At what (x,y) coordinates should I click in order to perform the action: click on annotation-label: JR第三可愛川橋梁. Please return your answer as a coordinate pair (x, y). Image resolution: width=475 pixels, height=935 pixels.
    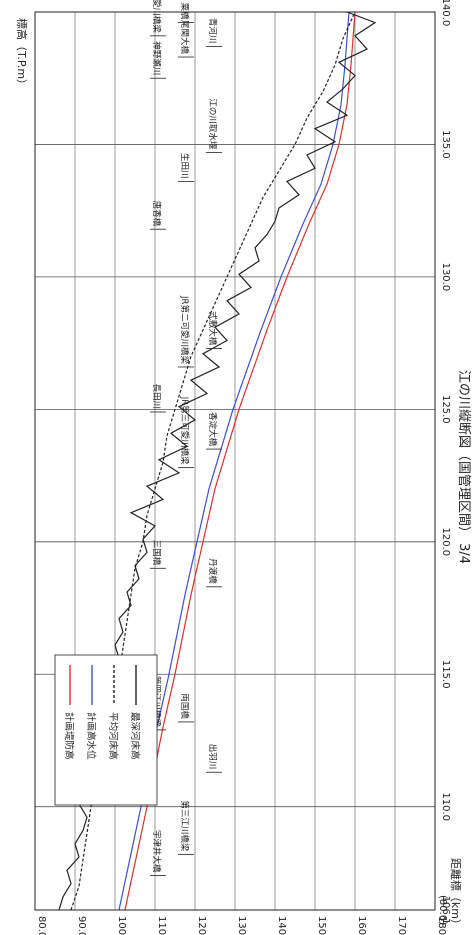
    Looking at the image, I should click on (184, 430).